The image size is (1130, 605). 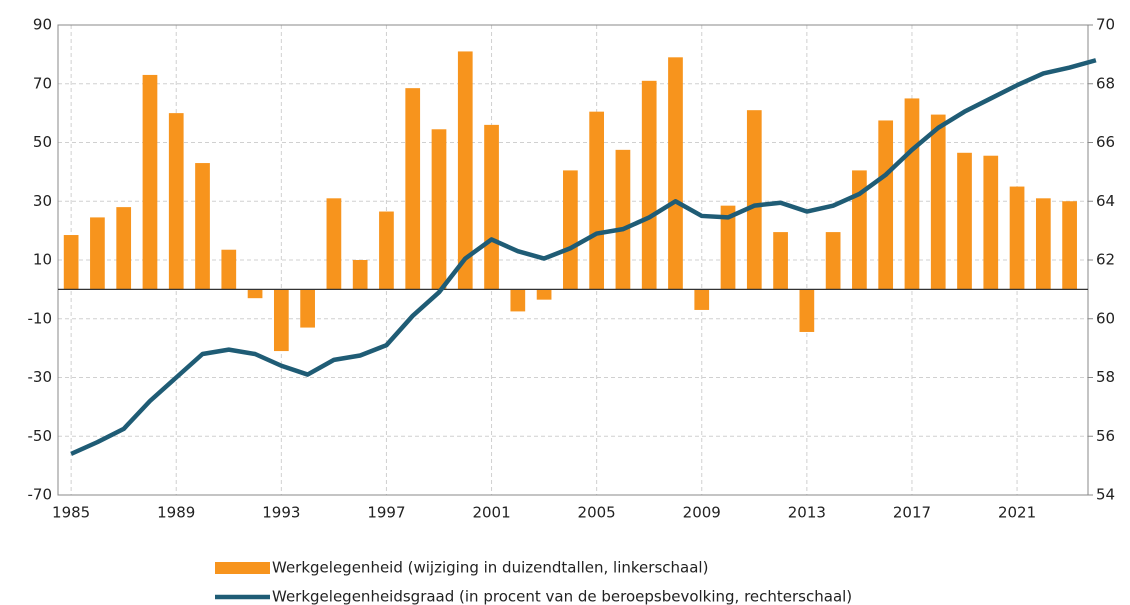 What do you see at coordinates (176, 513) in the screenshot?
I see `x-tick-label: 1989` at bounding box center [176, 513].